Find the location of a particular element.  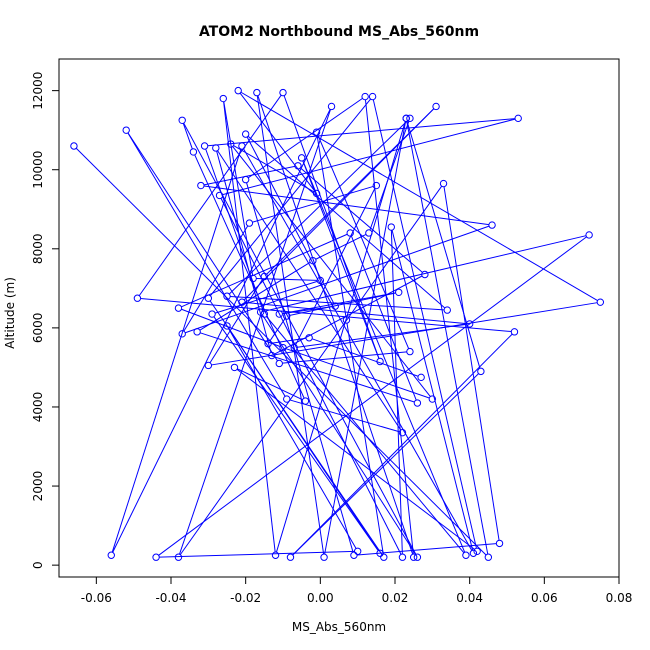

x-tick-label: 0.06 is located at coordinates (544, 598).